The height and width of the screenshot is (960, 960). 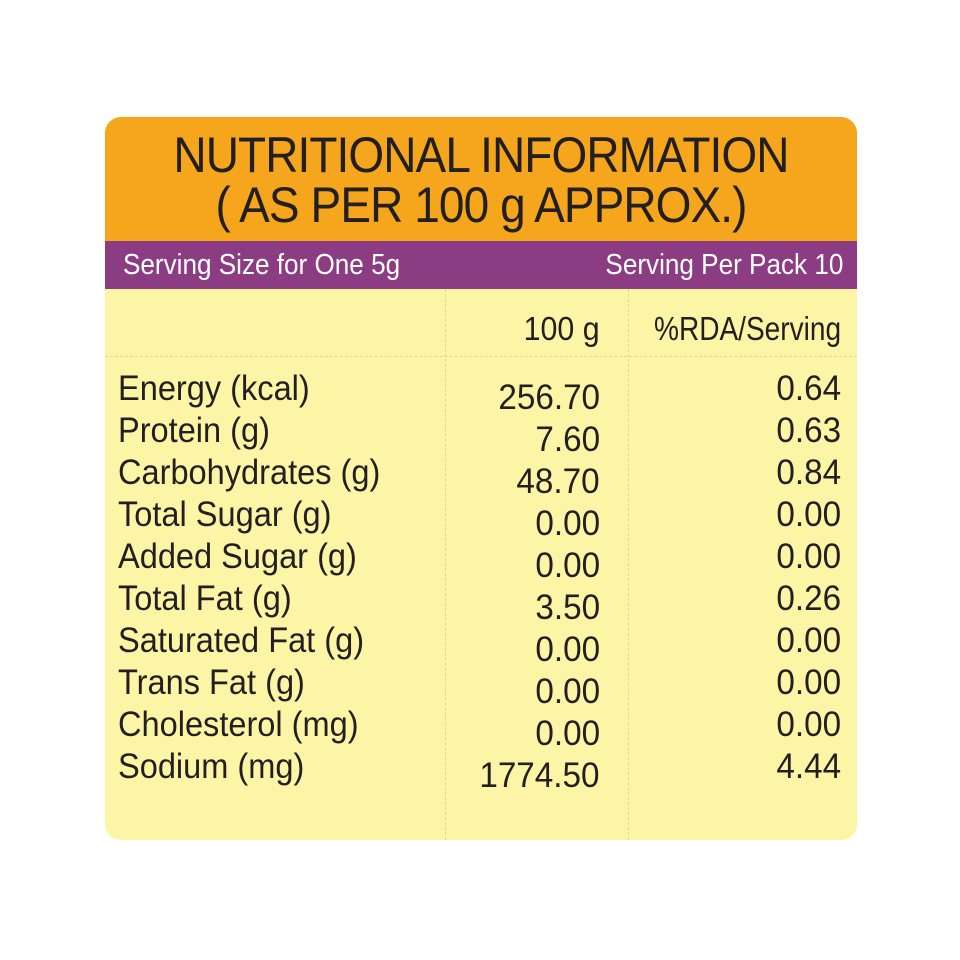 What do you see at coordinates (238, 724) in the screenshot?
I see `nutrient-name: Cholesterol (mg)` at bounding box center [238, 724].